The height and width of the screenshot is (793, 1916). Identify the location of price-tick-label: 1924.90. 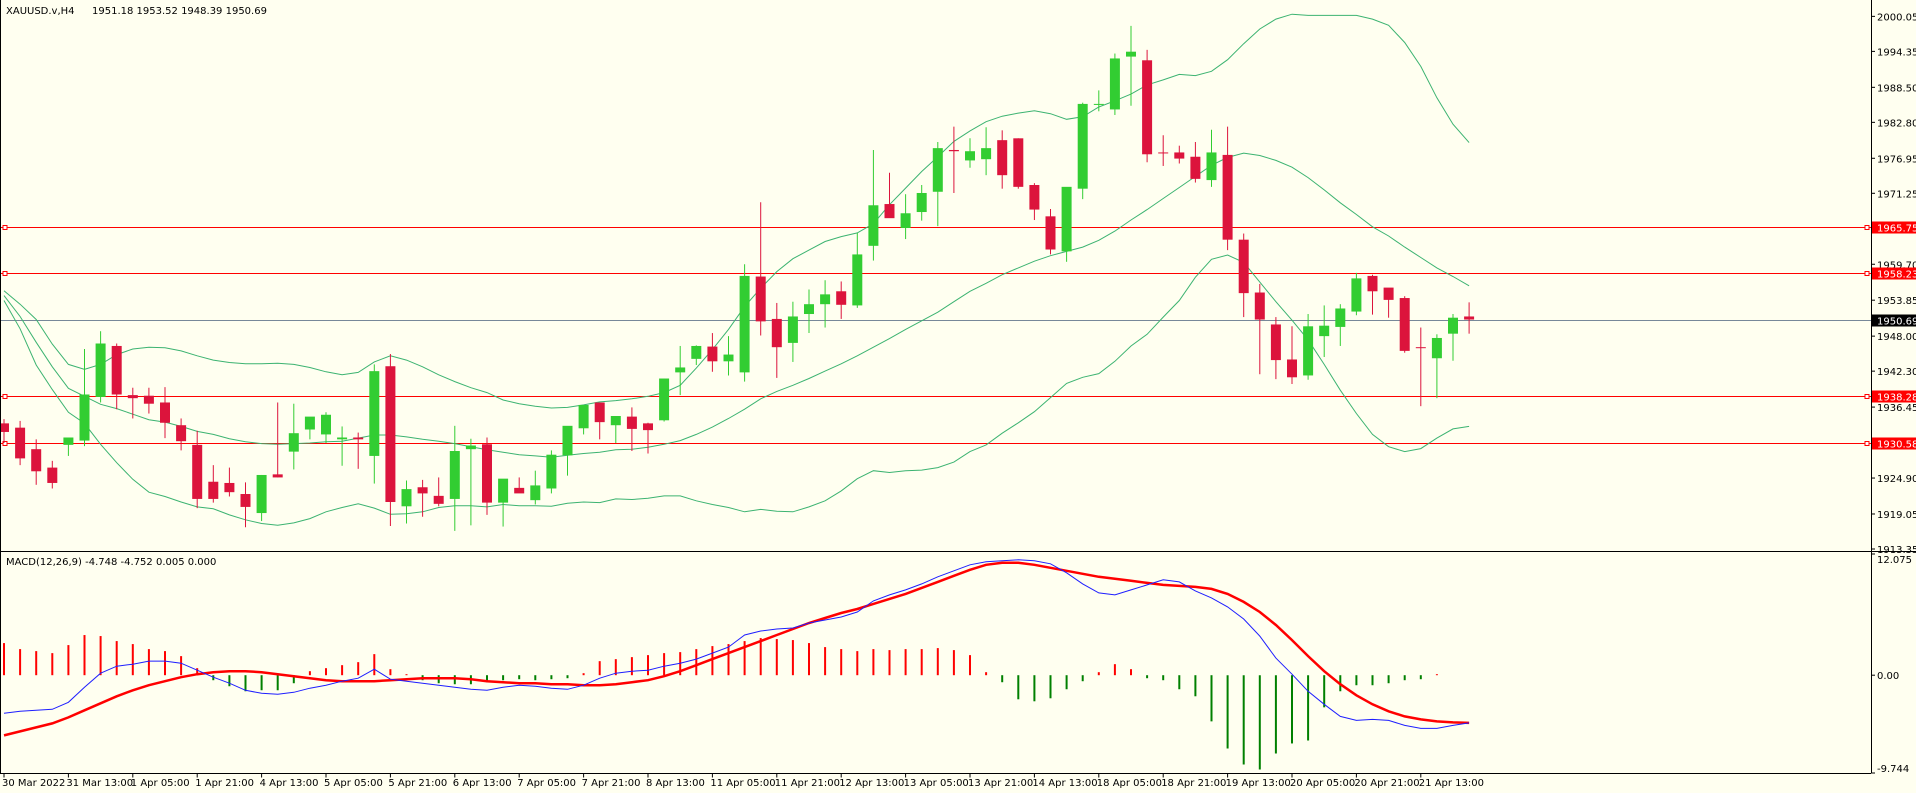
(1896, 479).